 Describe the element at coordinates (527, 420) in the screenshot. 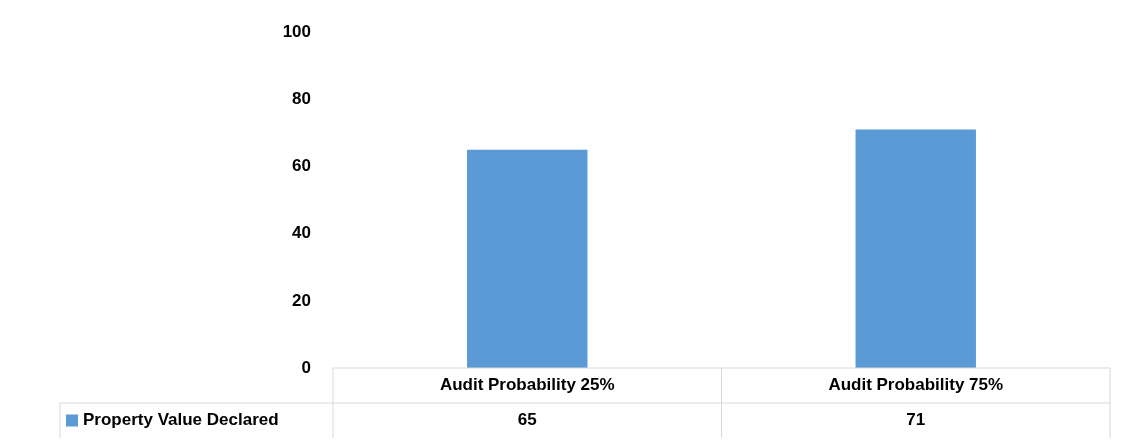

I see `data-label: 65` at that location.